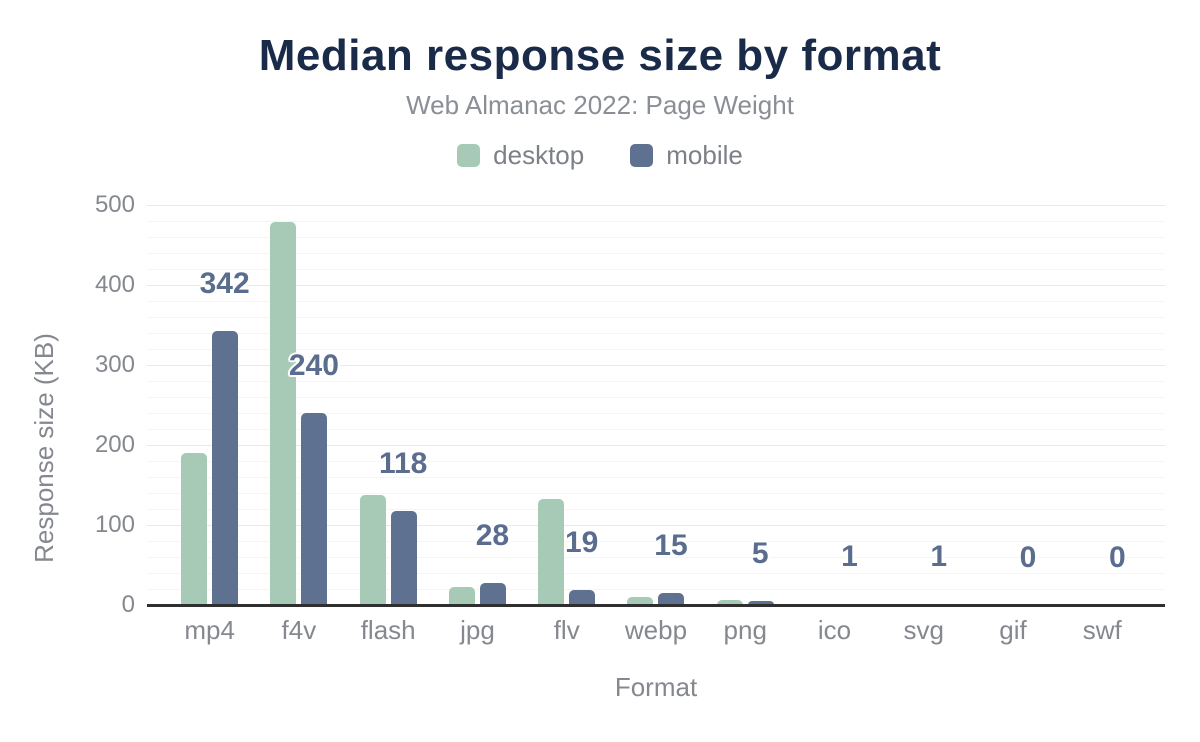  Describe the element at coordinates (298, 405) in the screenshot. I see `bar-group-f4v: 240` at that location.